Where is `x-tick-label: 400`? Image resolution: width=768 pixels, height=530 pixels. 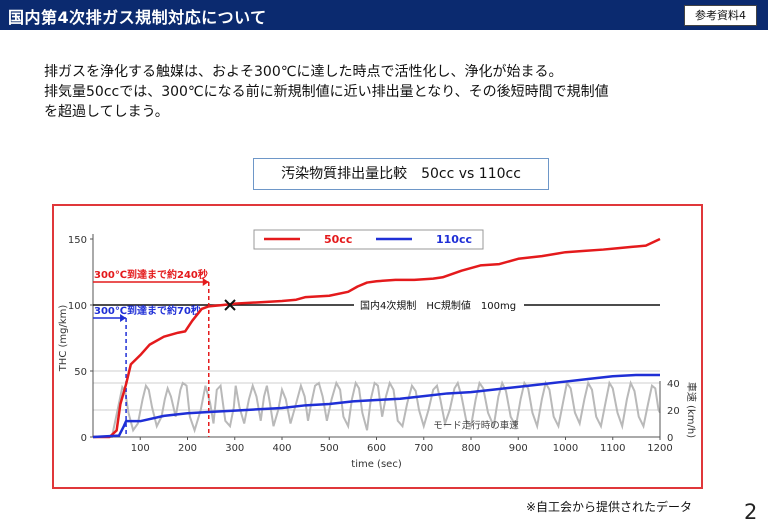
x-tick-label: 400 is located at coordinates (281, 448).